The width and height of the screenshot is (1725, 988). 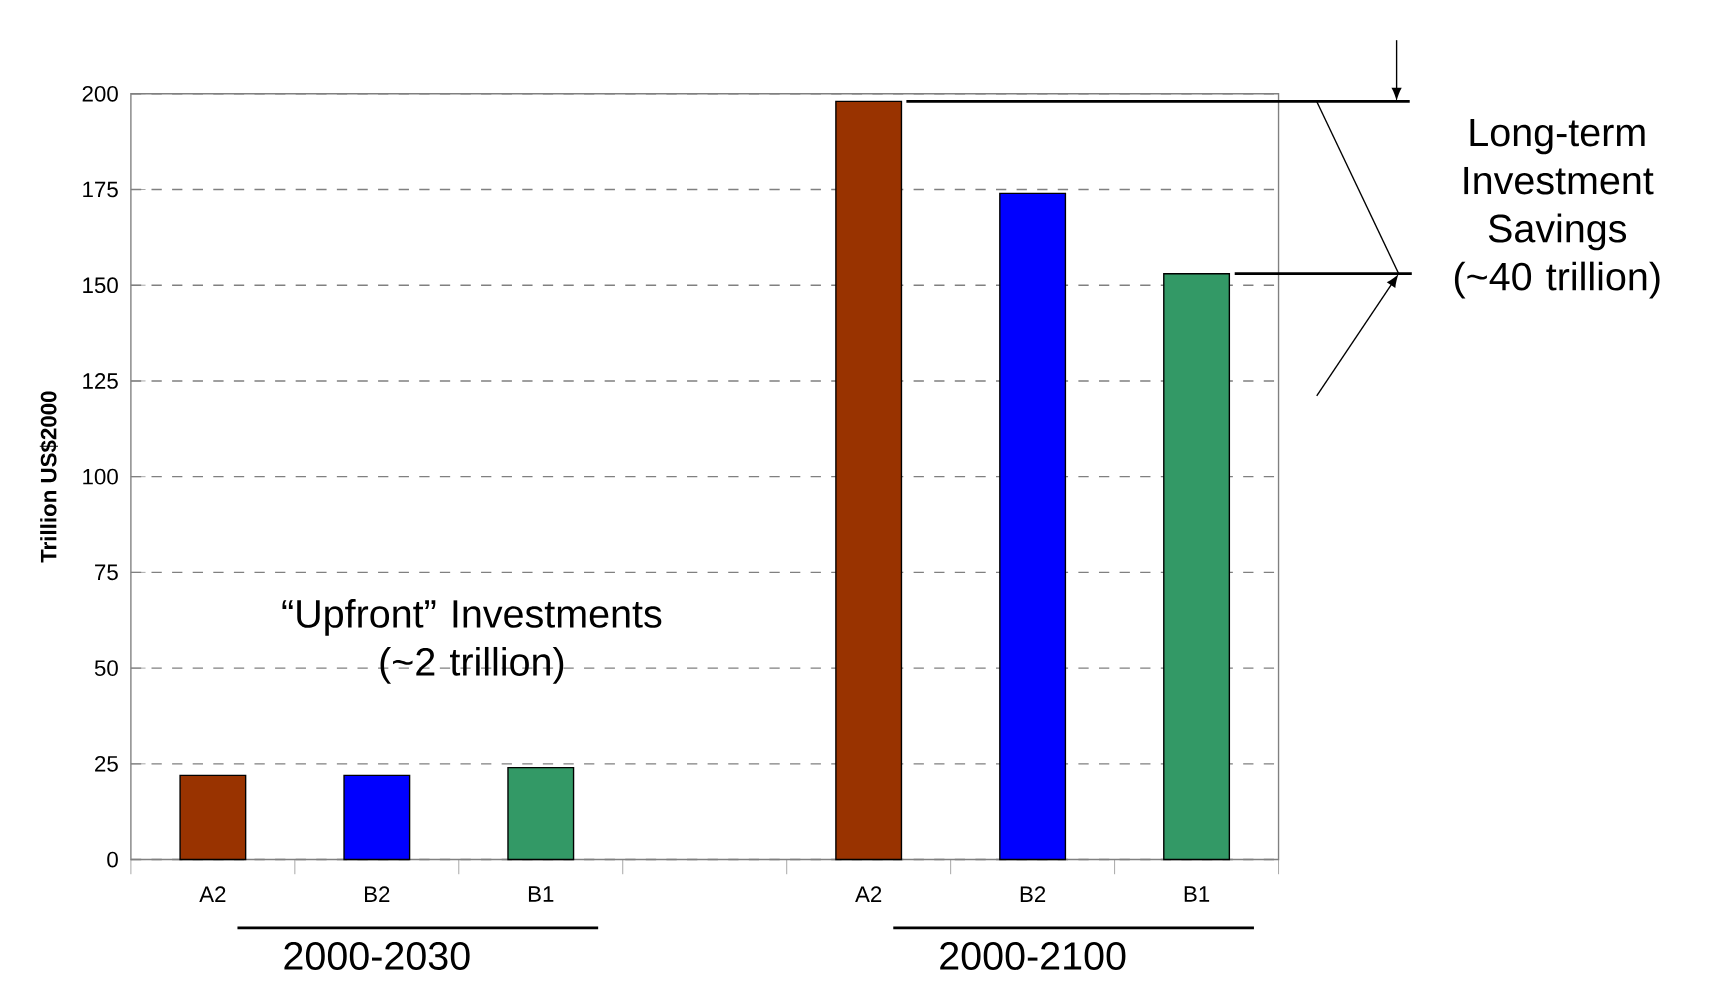 What do you see at coordinates (106, 668) in the screenshot?
I see `y-tick-label: 50` at bounding box center [106, 668].